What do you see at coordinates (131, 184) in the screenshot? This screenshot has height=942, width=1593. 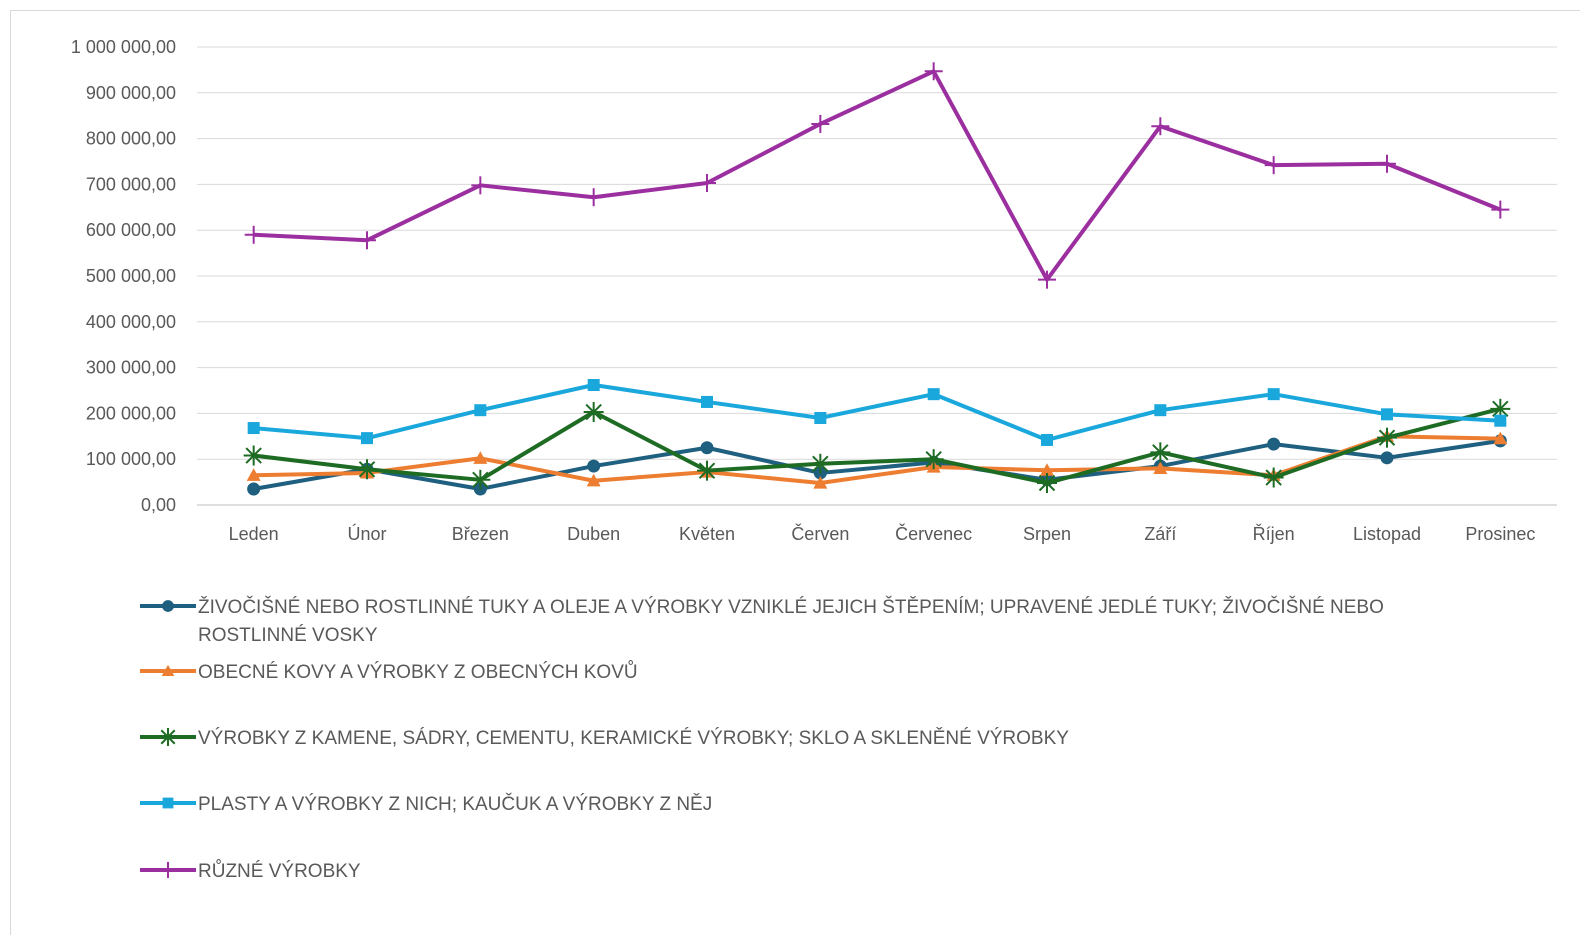 I see `y-tick-label: 700 000,00` at bounding box center [131, 184].